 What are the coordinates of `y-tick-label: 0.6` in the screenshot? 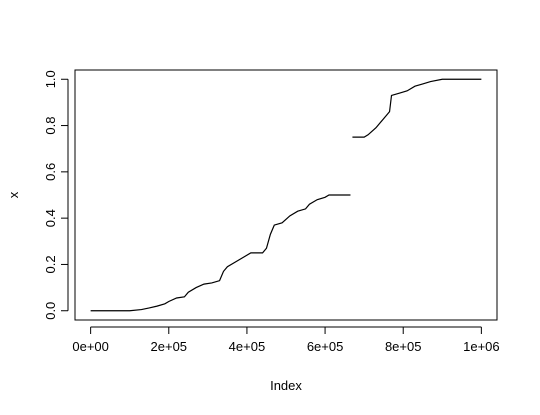 It's located at (50, 172).